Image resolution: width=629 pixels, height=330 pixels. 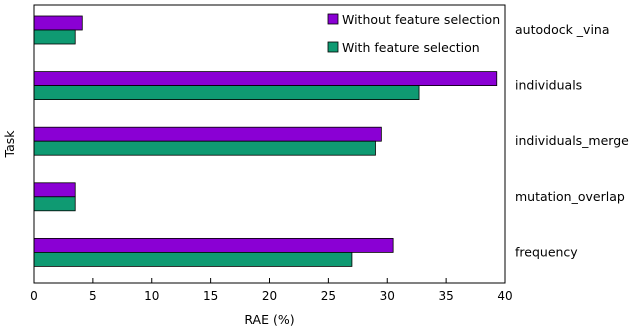 I want to click on x-tick-label: 0, so click(x=34, y=296).